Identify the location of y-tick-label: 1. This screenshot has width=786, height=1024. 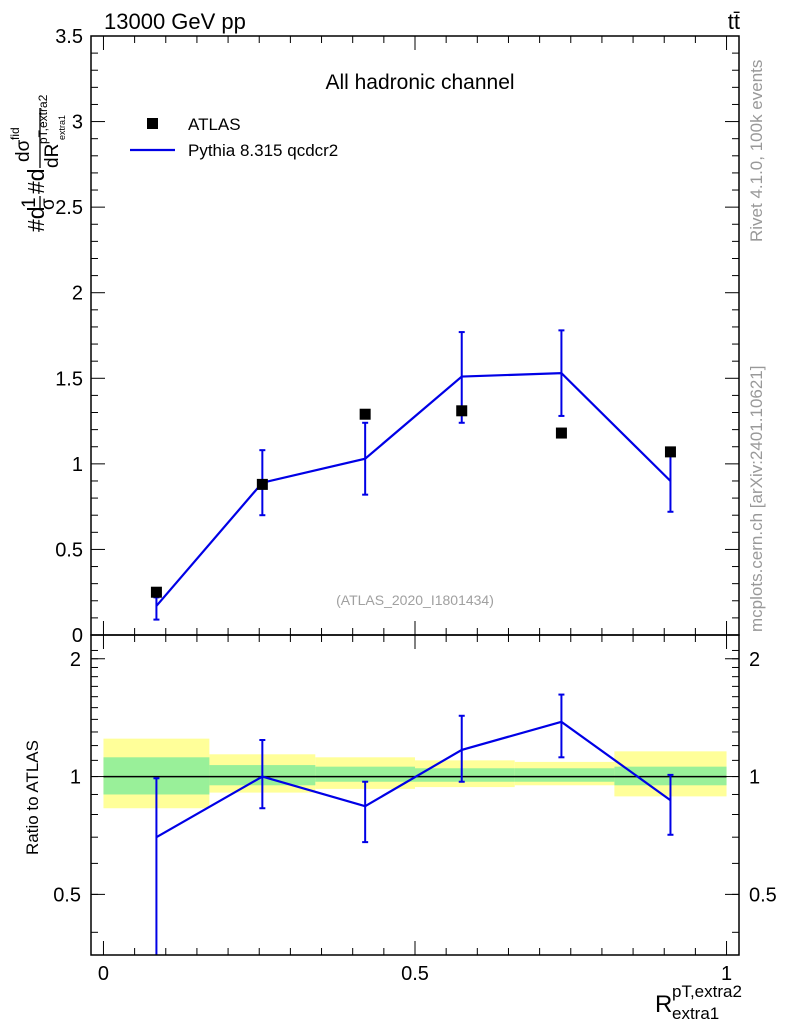
(77, 465).